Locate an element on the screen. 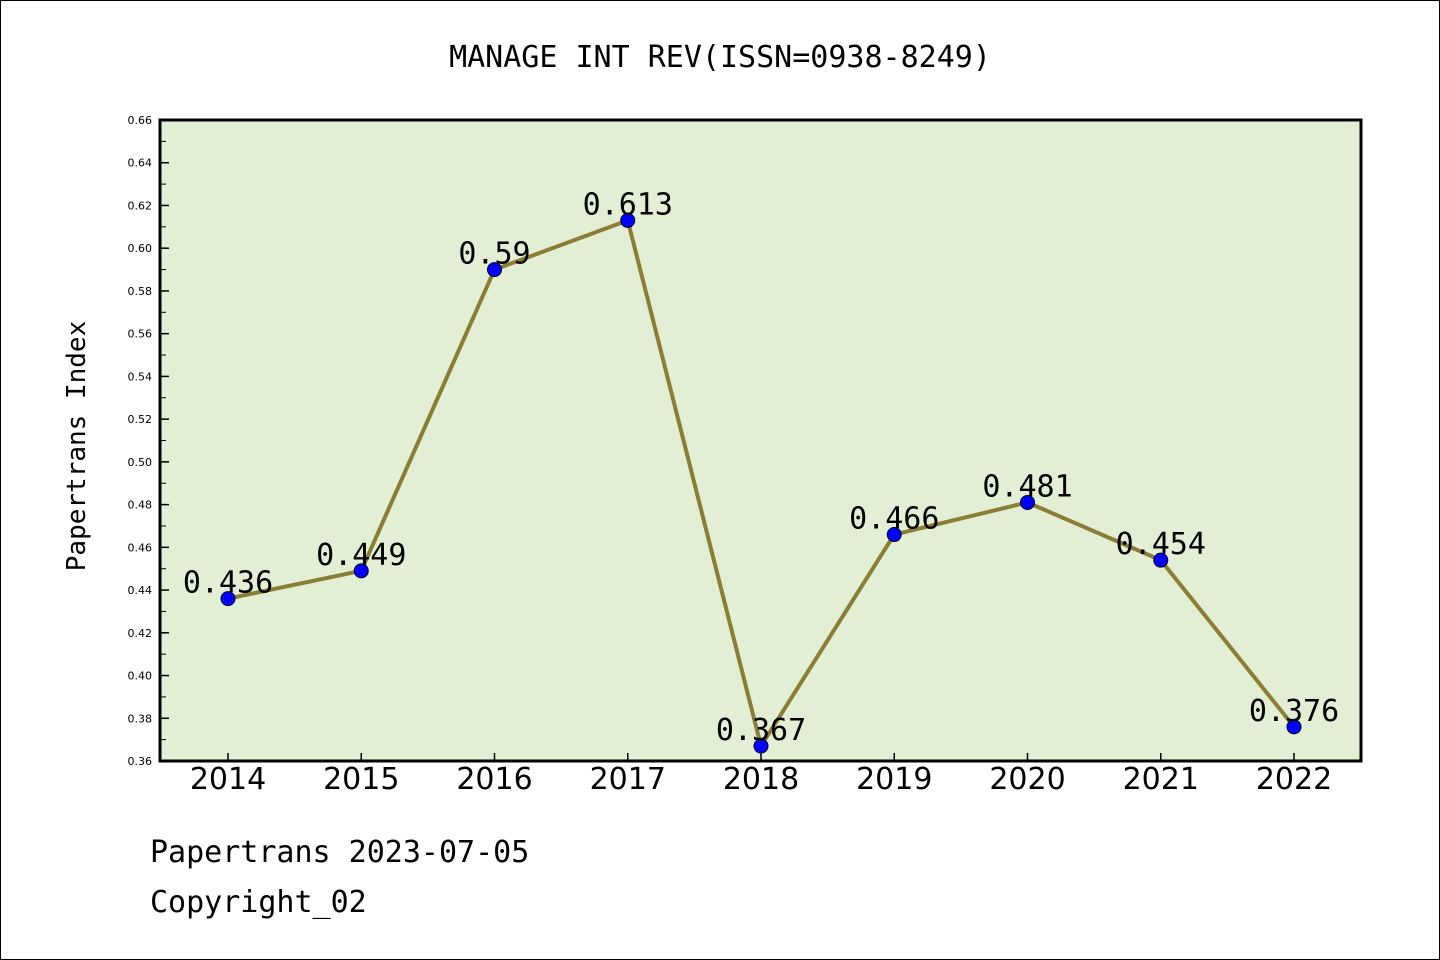  y-tick-label: 0.44 is located at coordinates (140, 590).